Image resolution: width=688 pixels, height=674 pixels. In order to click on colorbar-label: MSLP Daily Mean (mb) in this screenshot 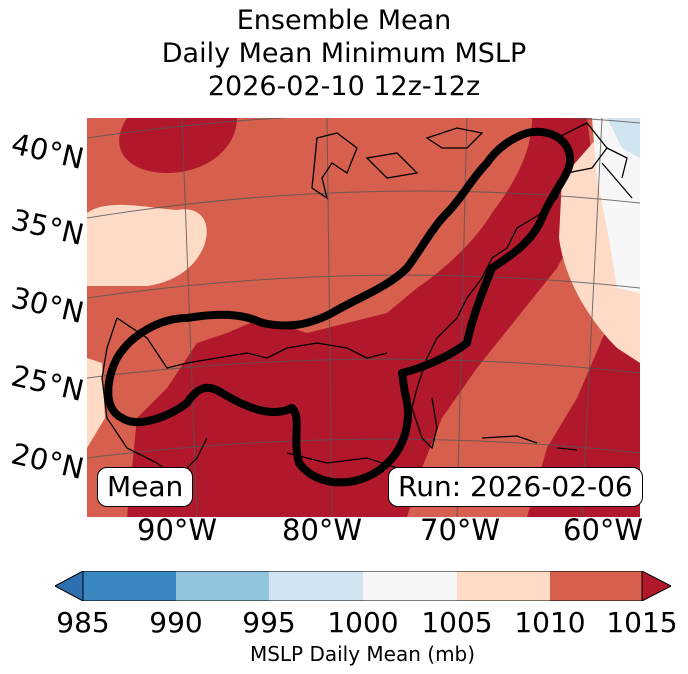, I will do `click(362, 654)`.